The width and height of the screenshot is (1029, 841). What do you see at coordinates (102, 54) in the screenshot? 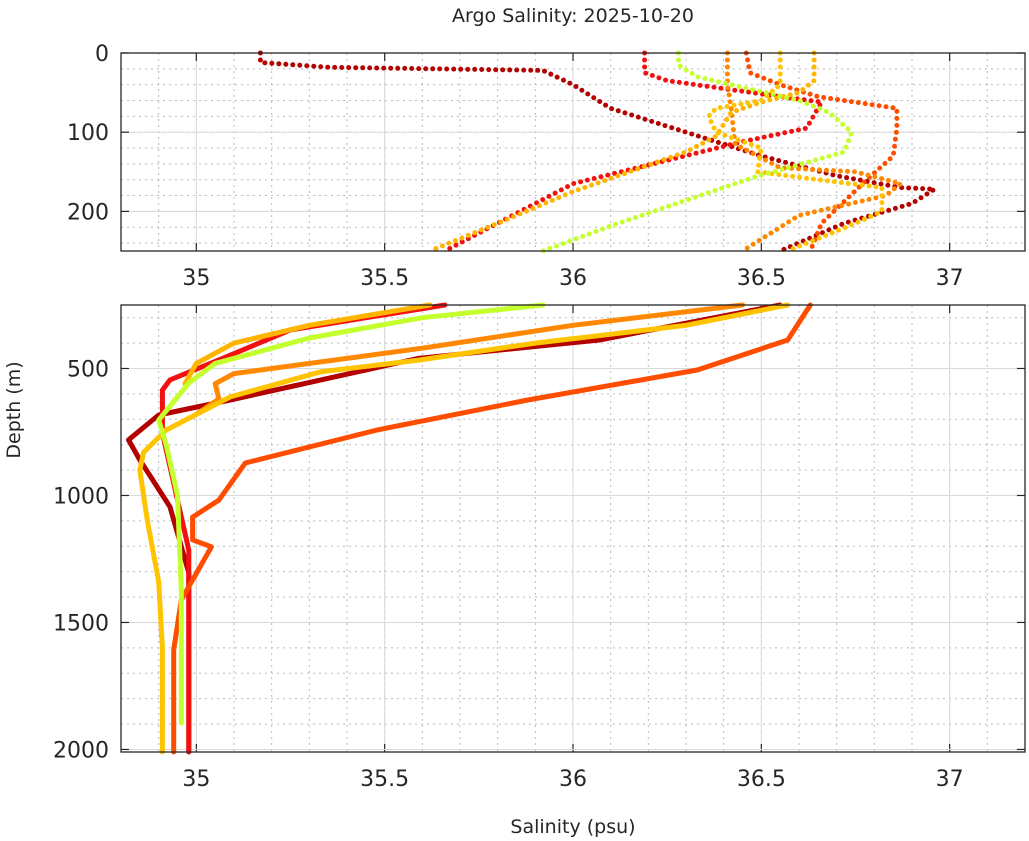
I see `y-tick-label: 0` at bounding box center [102, 54].